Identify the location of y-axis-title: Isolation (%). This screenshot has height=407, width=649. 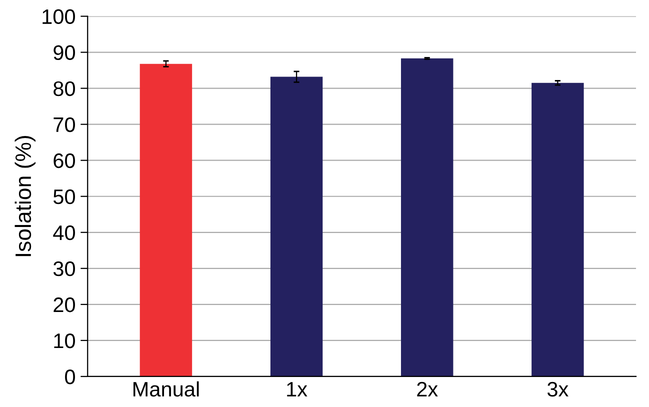
(25, 196).